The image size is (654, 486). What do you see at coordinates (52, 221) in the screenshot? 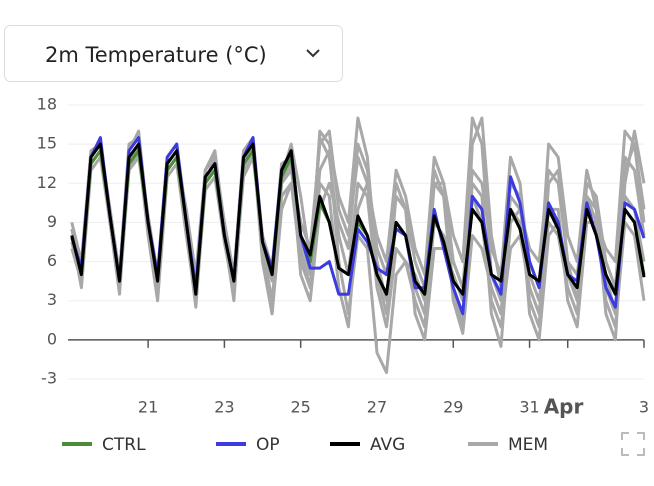
I see `y-tick-label: 9` at bounding box center [52, 221].